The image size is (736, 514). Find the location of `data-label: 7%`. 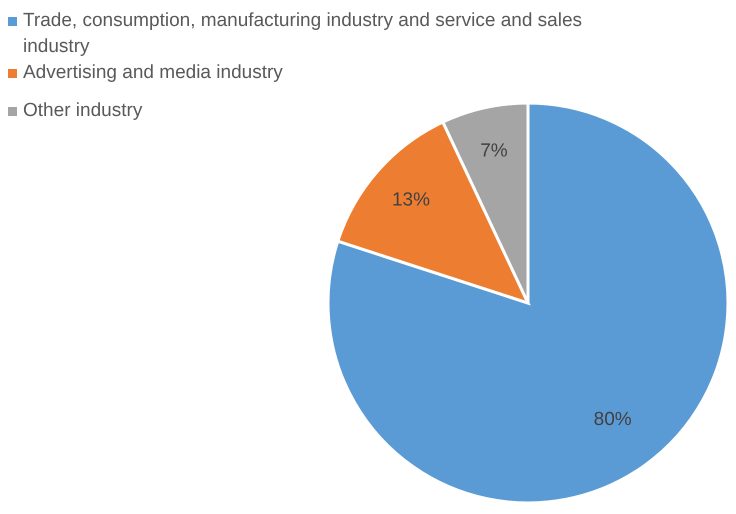

data-label: 7% is located at coordinates (494, 151).